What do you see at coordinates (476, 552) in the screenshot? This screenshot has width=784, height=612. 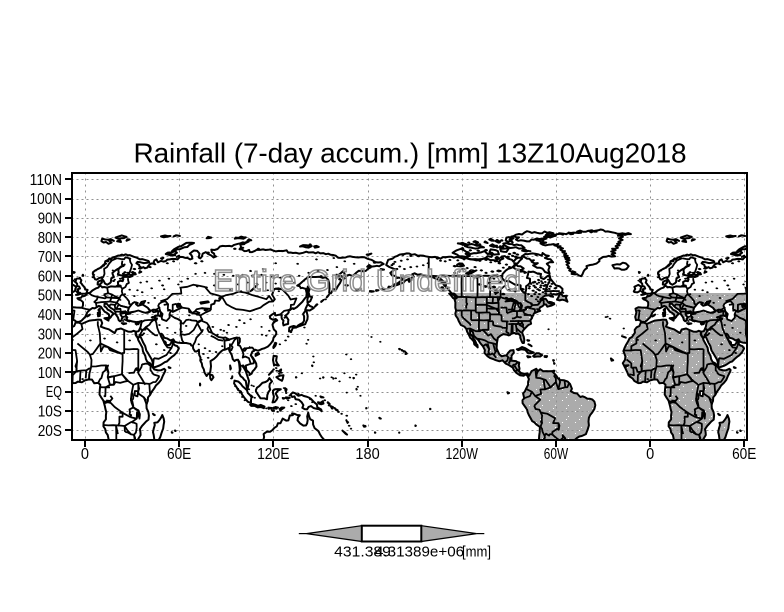 I see `svg-text: [mm]` at bounding box center [476, 552].